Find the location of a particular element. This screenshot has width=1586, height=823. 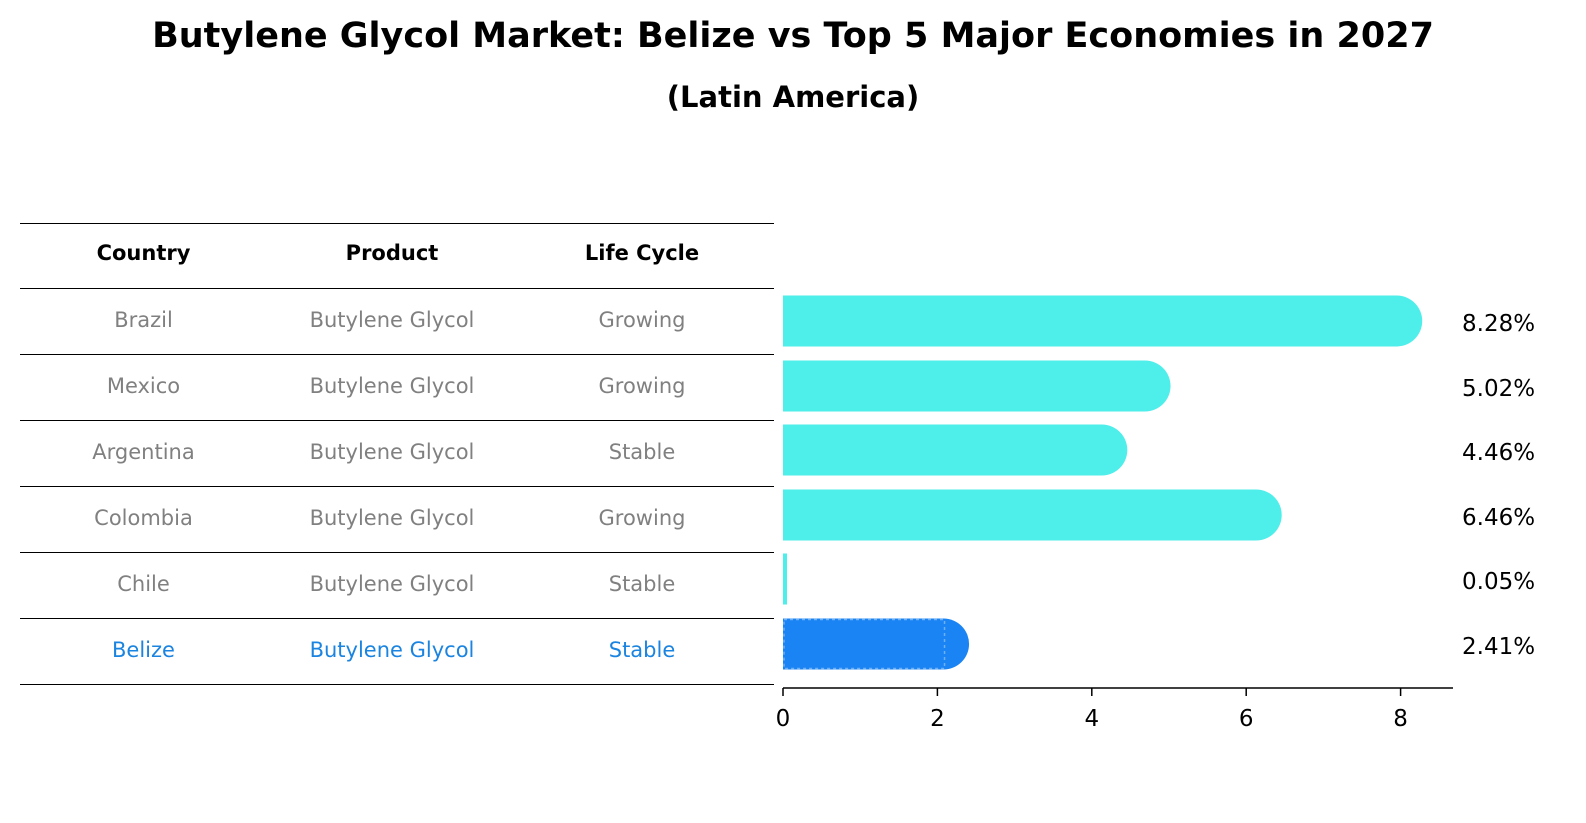

bar-value-label: 4.46% is located at coordinates (1498, 453).